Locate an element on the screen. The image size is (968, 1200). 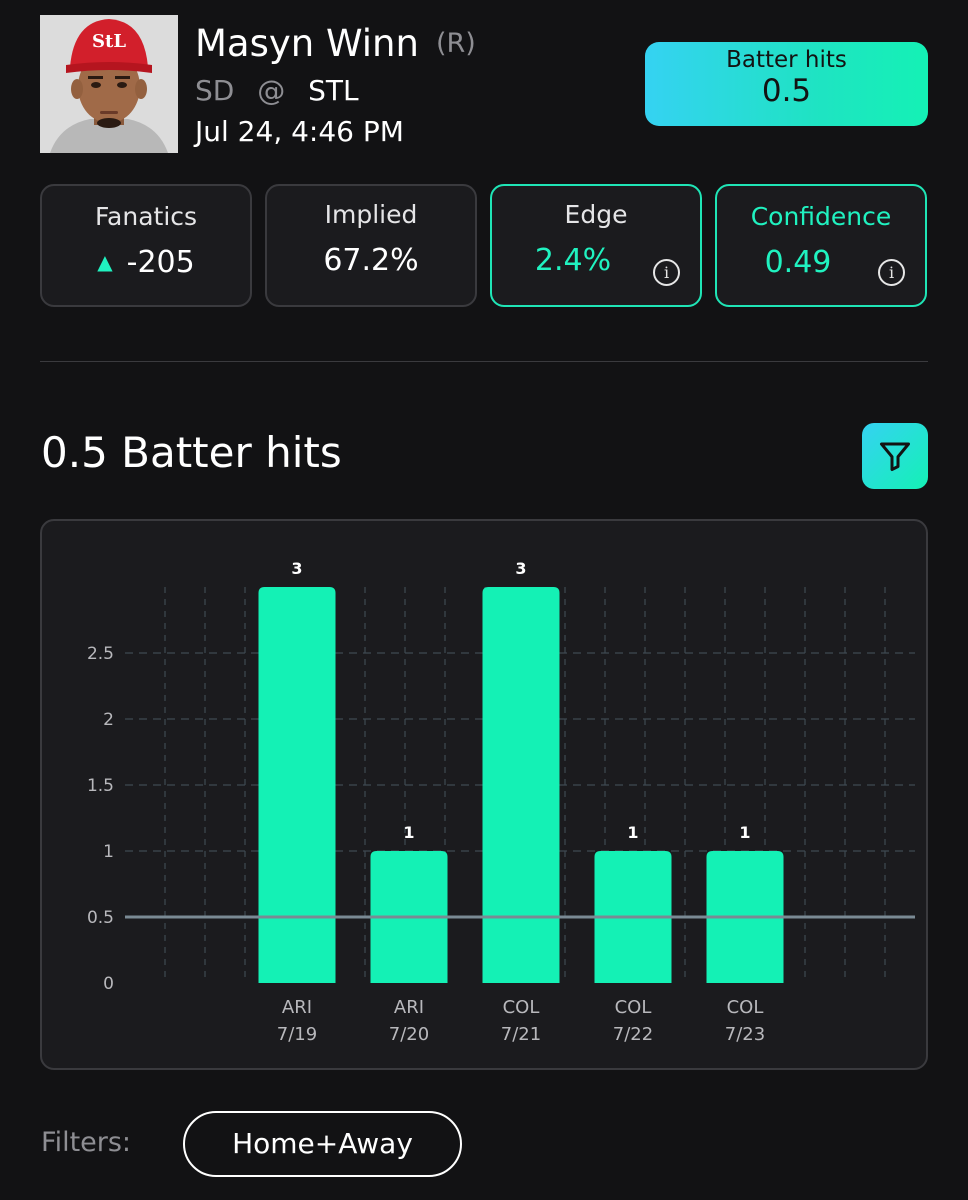
at-symbol: @ is located at coordinates (271, 90).